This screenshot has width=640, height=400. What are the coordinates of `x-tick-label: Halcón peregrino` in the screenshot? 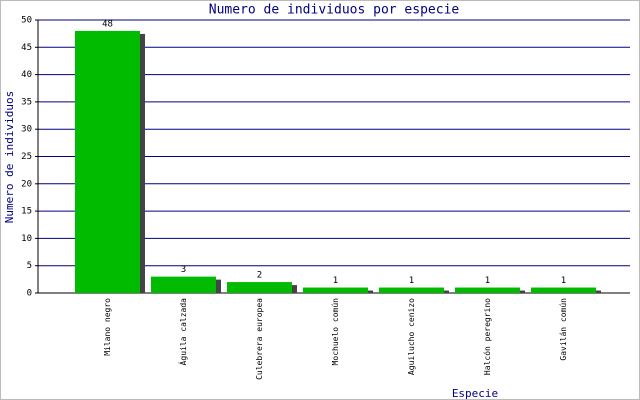 It's located at (487, 336).